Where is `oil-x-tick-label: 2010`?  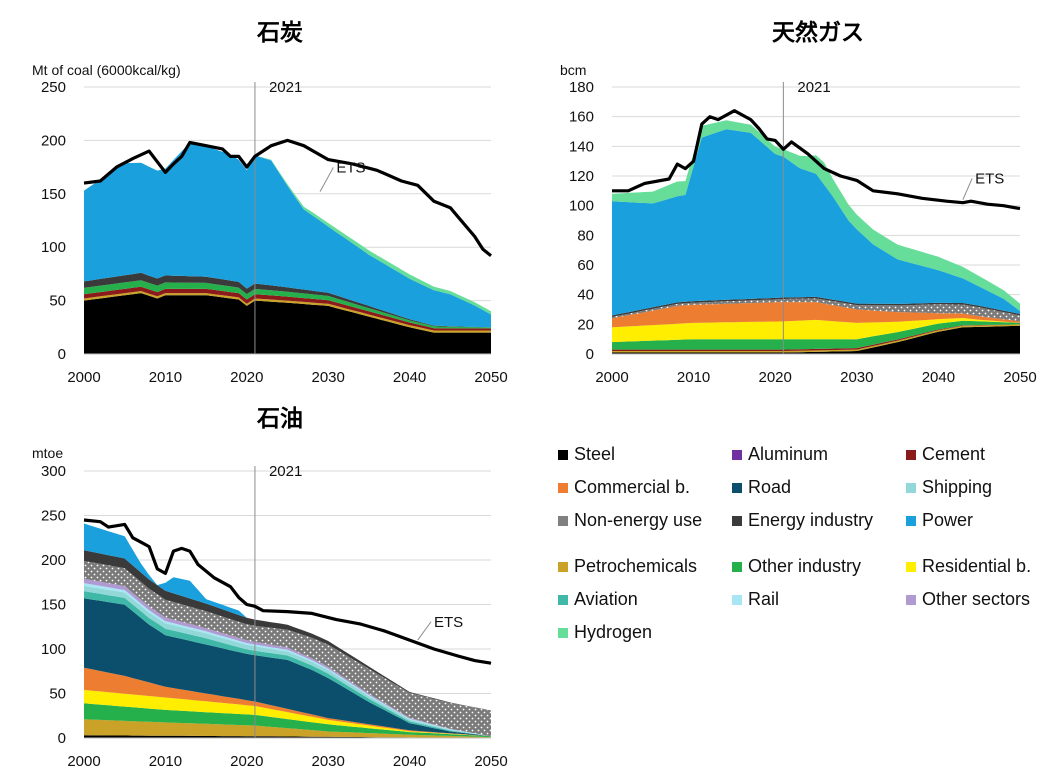
oil-x-tick-label: 2010 is located at coordinates (165, 761).